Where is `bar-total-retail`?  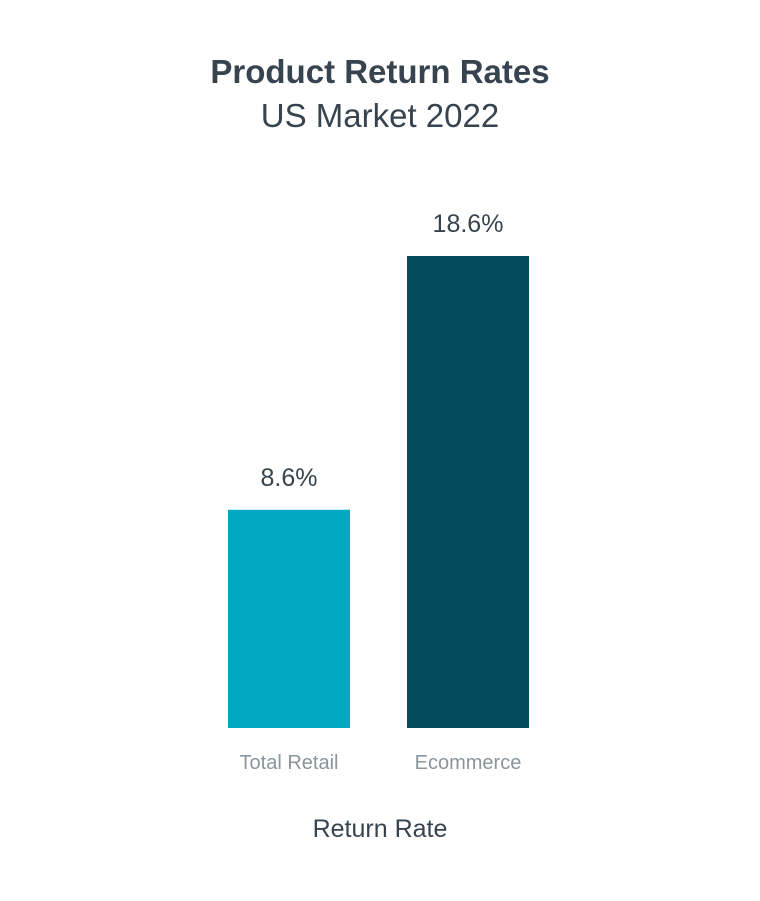 bar-total-retail is located at coordinates (289, 618).